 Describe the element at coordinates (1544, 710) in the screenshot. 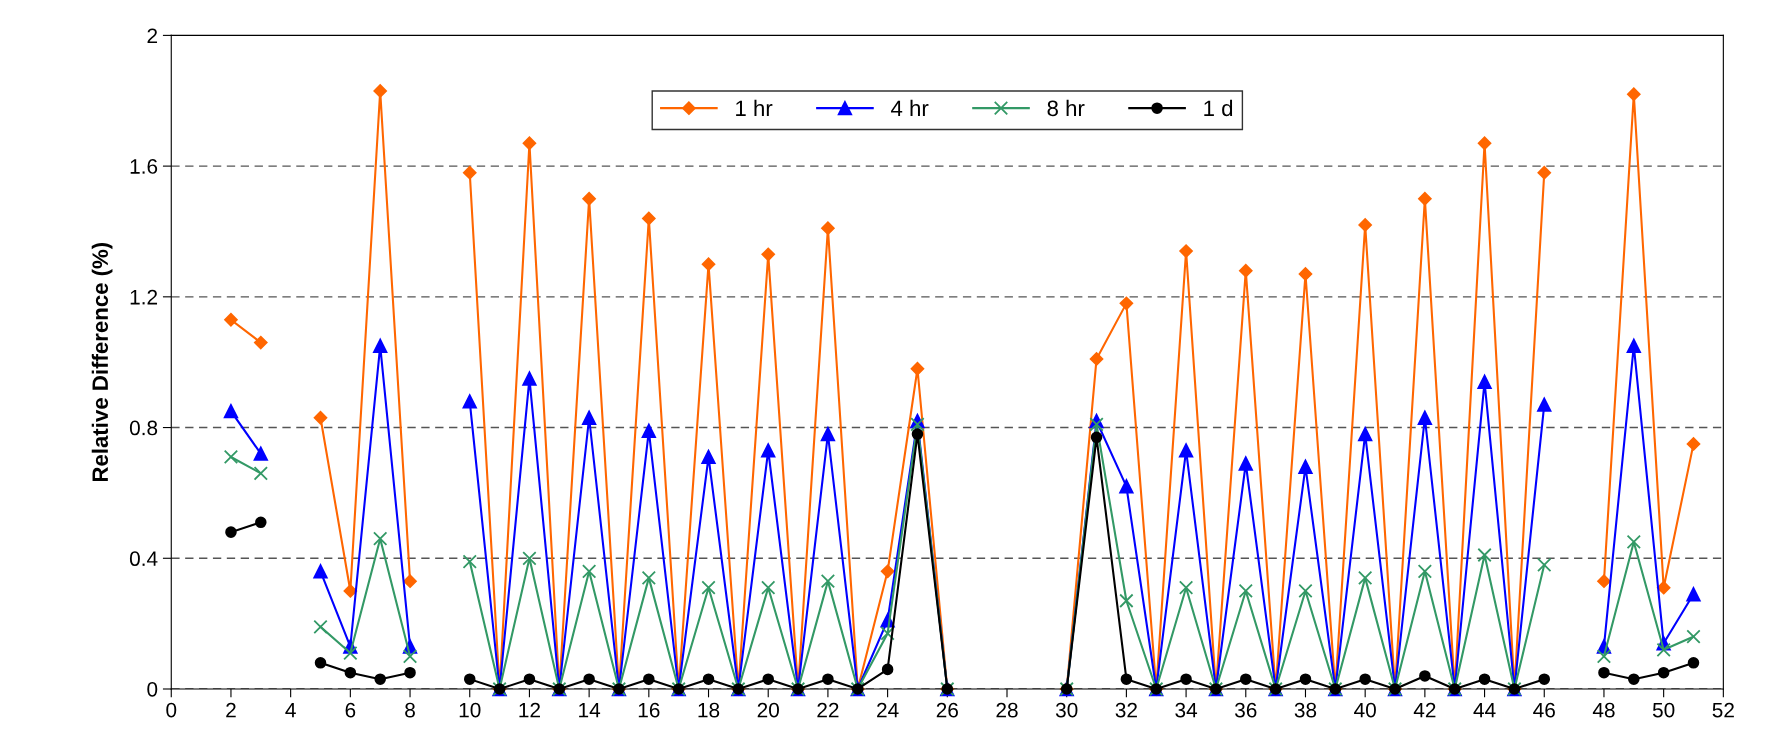

I see `x-tick-label: 46` at that location.